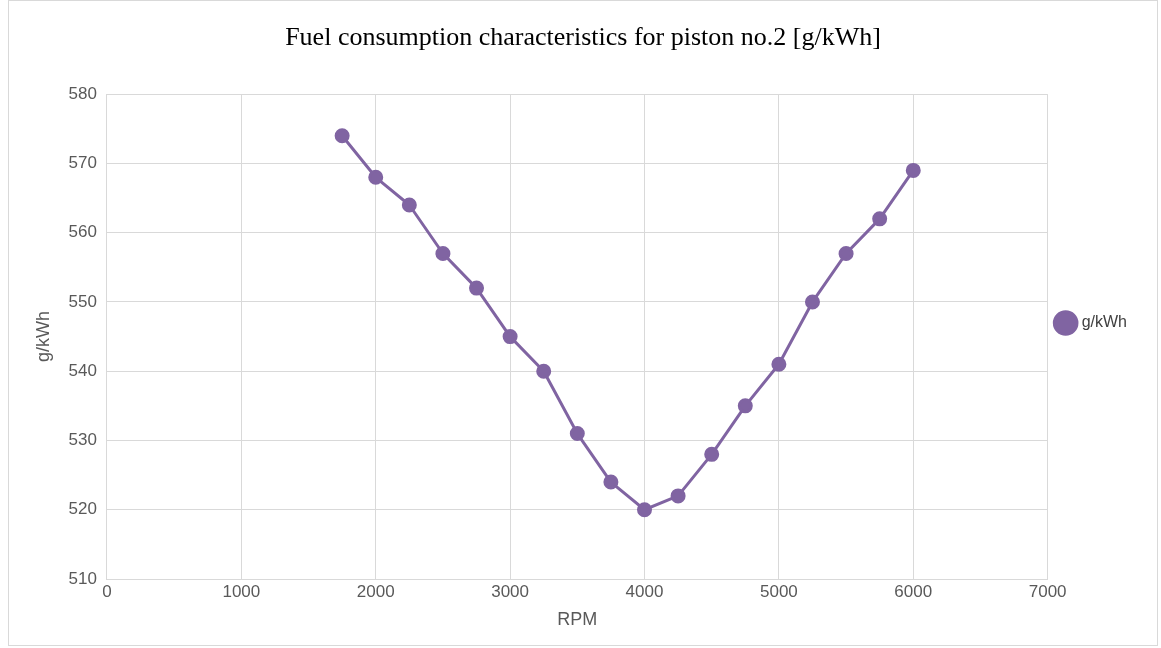 This screenshot has height=648, width=1161. I want to click on x-tick-label: 2000, so click(375, 591).